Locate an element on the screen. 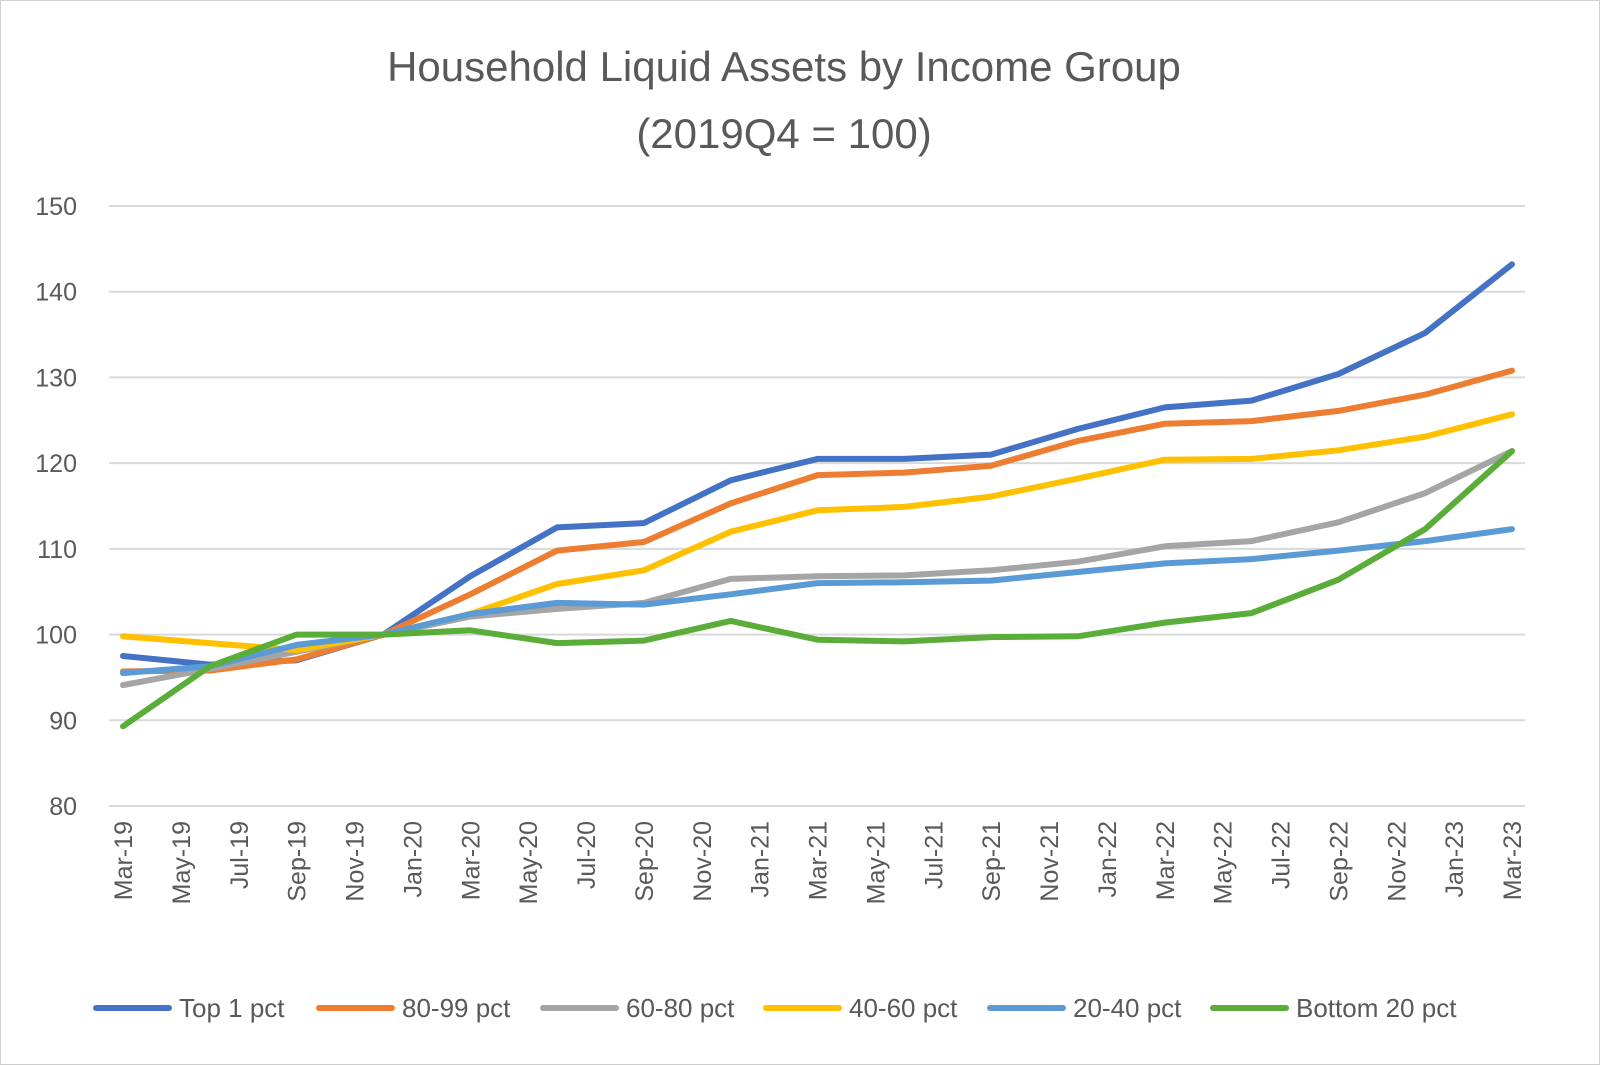  legend-label-60-80-pct: 60-80 pct is located at coordinates (680, 1008).